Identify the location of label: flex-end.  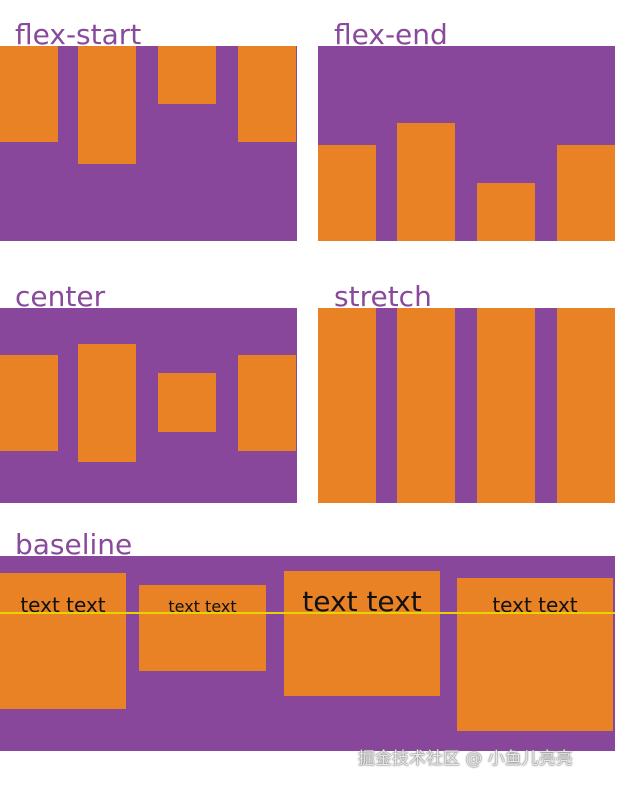
(391, 34).